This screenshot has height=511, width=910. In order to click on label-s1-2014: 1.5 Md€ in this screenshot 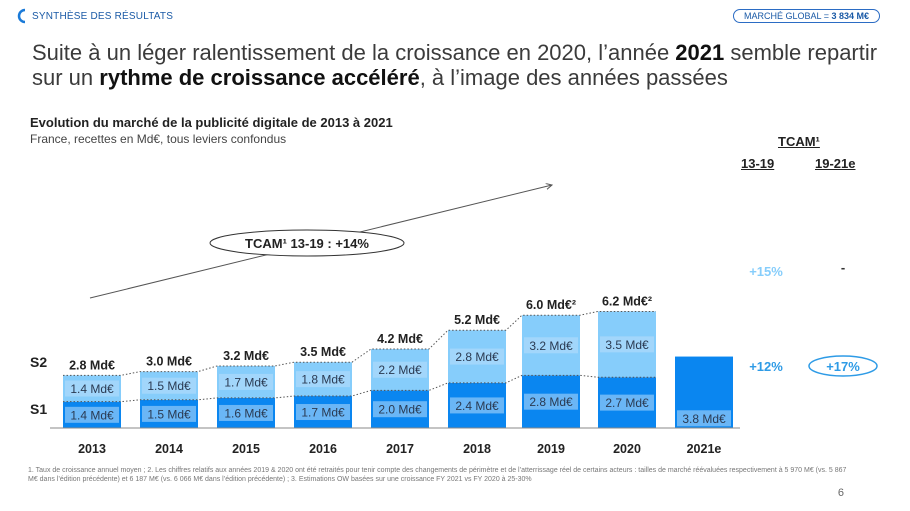, I will do `click(169, 414)`.